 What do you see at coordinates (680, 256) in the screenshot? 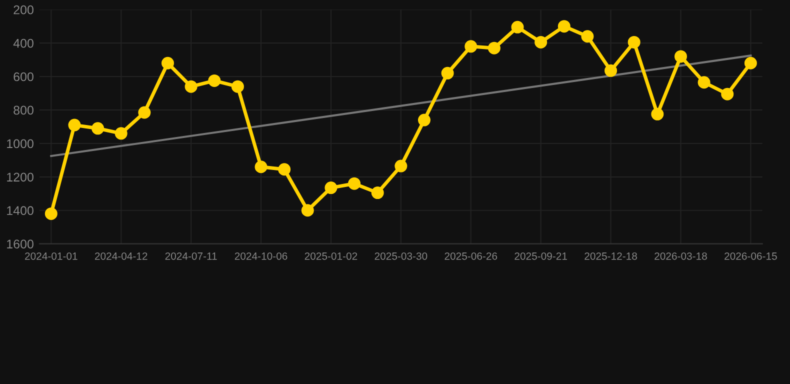
I see `x-tick-label: 2026-03-18` at bounding box center [680, 256].